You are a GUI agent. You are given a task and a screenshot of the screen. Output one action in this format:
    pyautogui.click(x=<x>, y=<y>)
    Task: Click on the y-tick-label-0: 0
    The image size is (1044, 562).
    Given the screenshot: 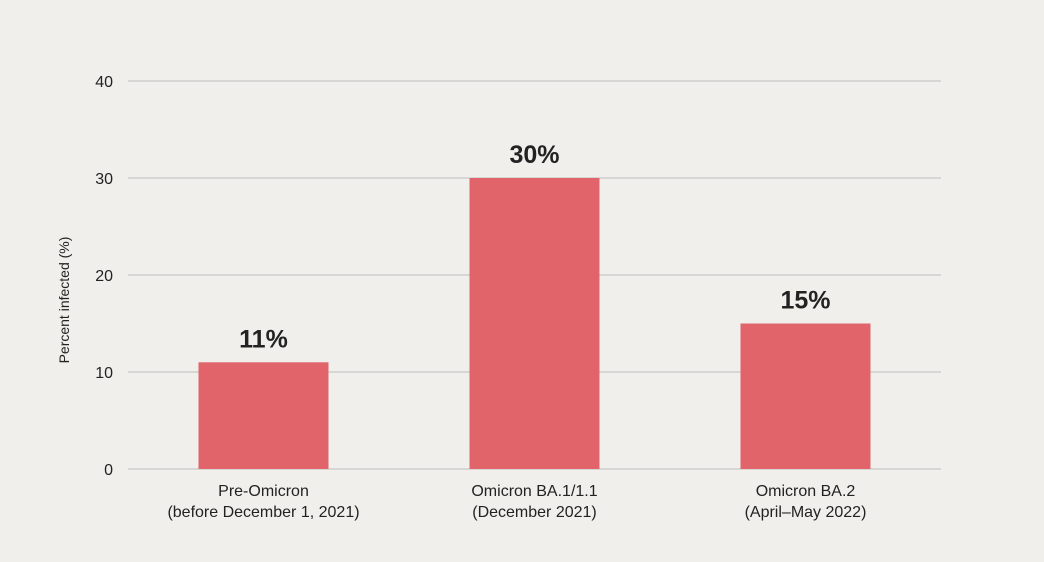 What is the action you would take?
    pyautogui.click(x=108, y=470)
    